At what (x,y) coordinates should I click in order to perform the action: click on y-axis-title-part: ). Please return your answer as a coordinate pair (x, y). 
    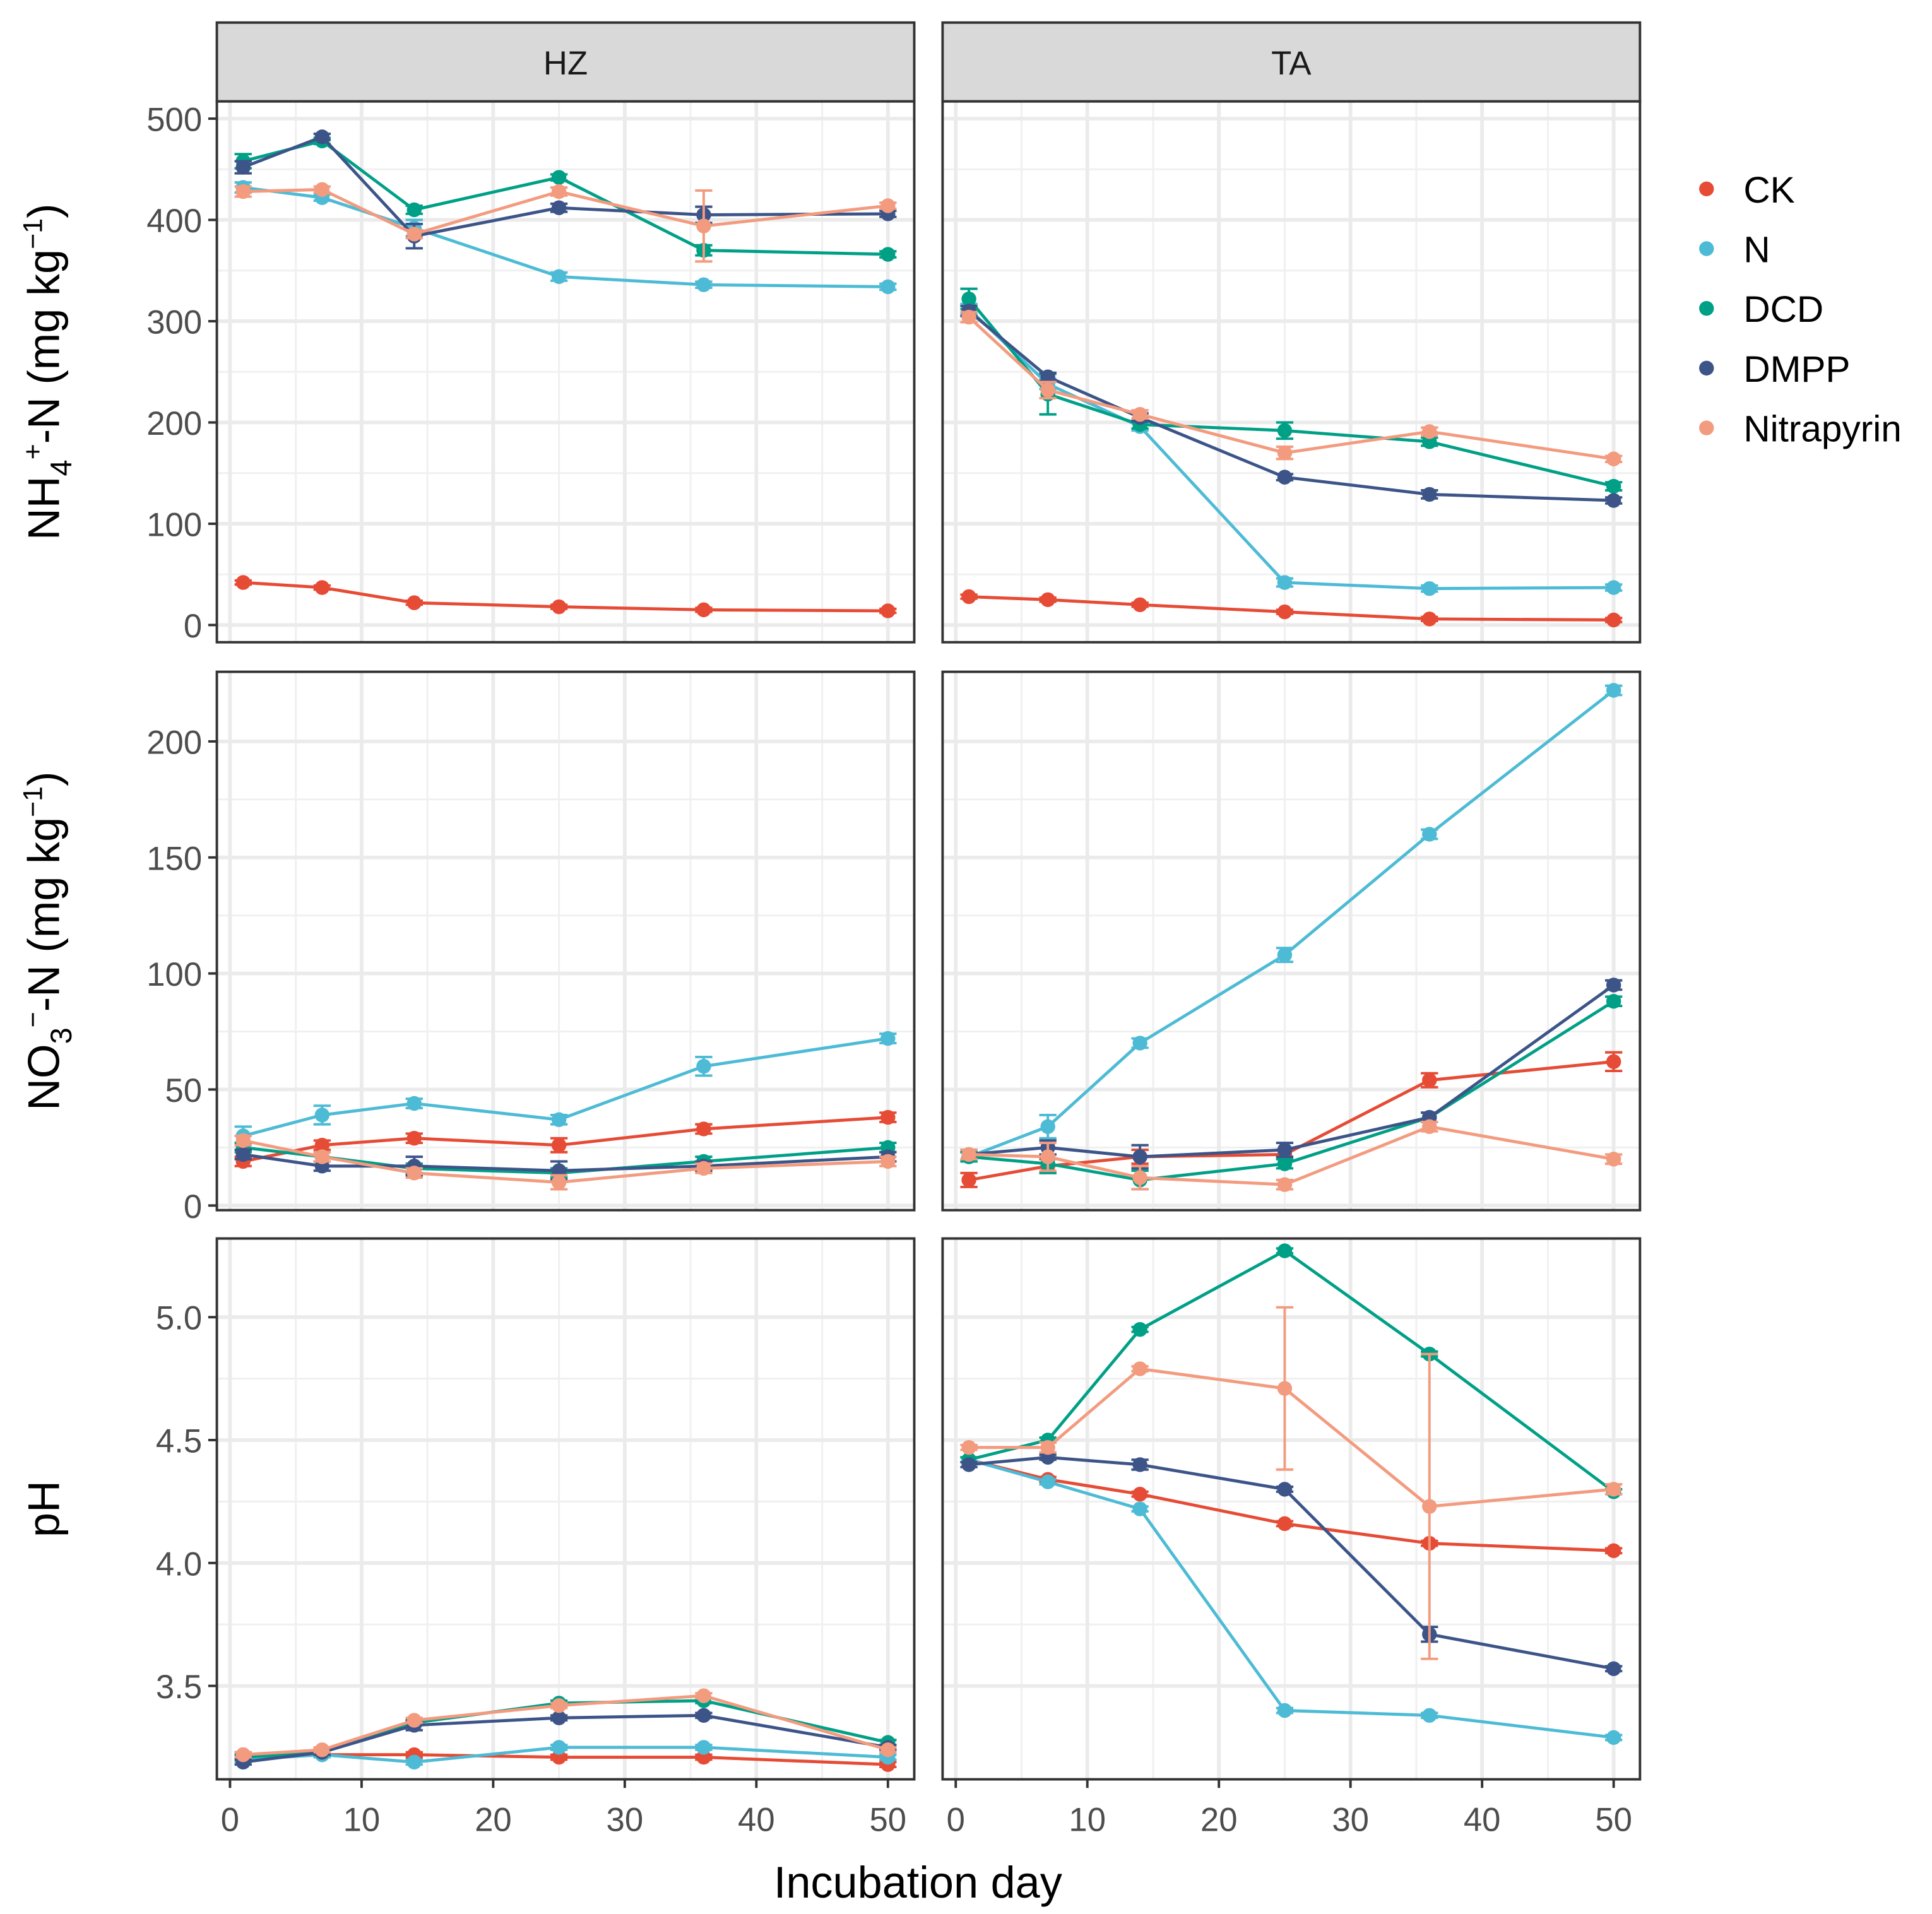
    Looking at the image, I should click on (44, 779).